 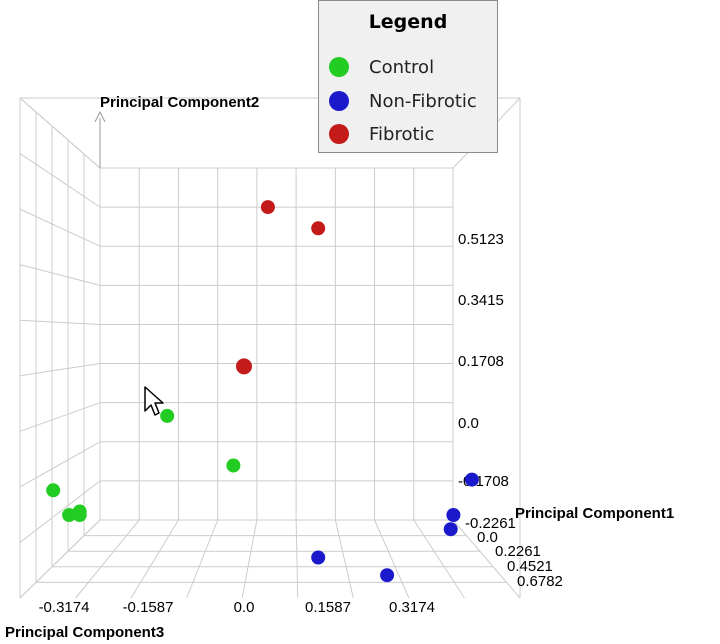 What do you see at coordinates (339, 101) in the screenshot?
I see `legend-swatch-non-fibrotic` at bounding box center [339, 101].